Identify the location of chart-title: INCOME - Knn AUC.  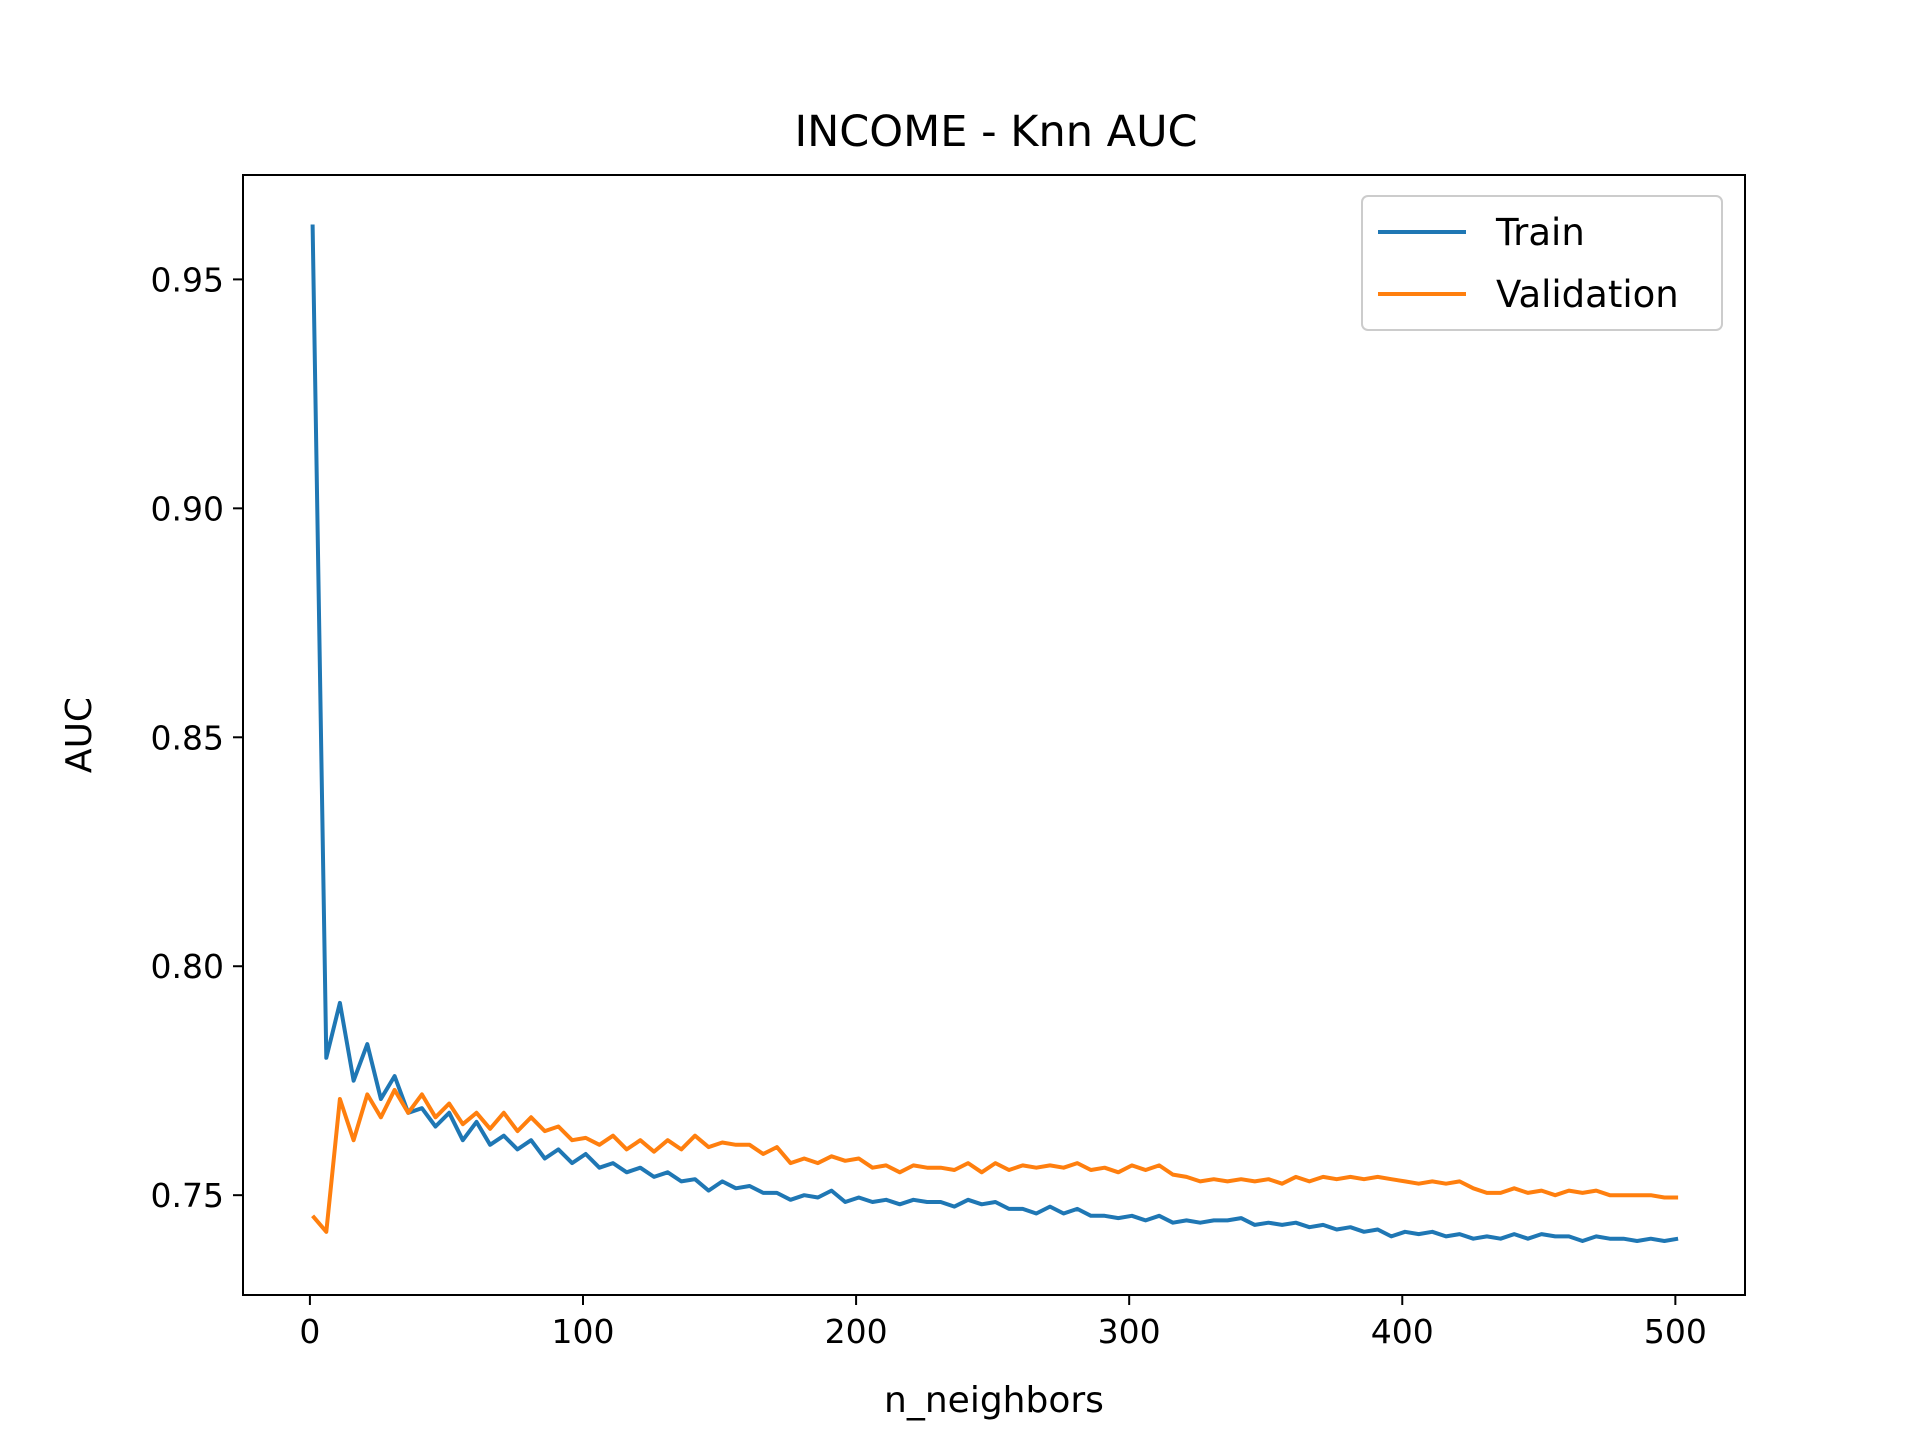
(995, 132).